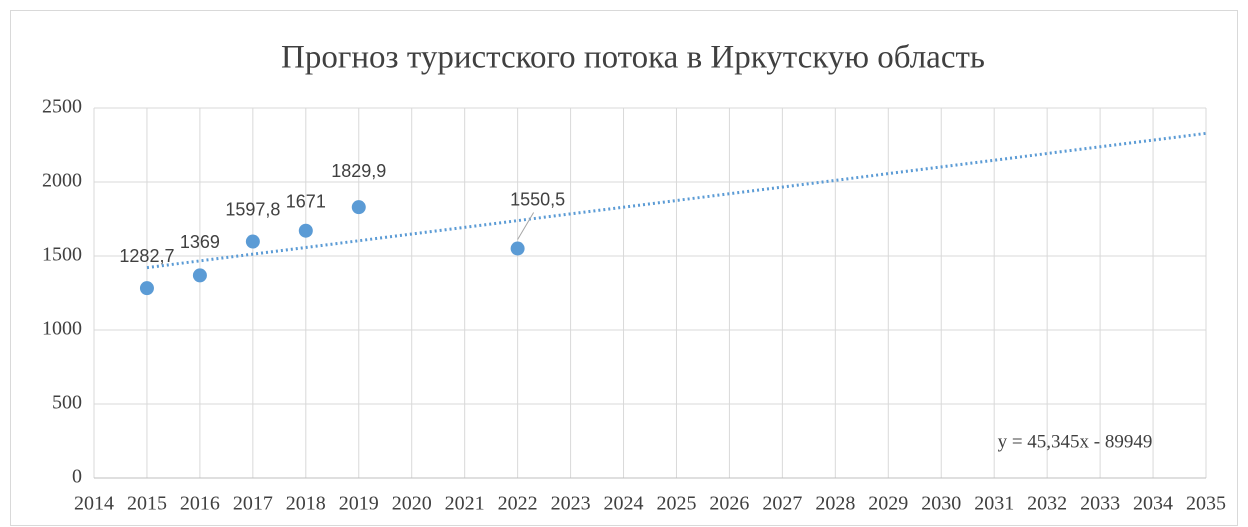 Image resolution: width=1248 pixels, height=527 pixels. What do you see at coordinates (306, 504) in the screenshot?
I see `x-tick-label: 2018` at bounding box center [306, 504].